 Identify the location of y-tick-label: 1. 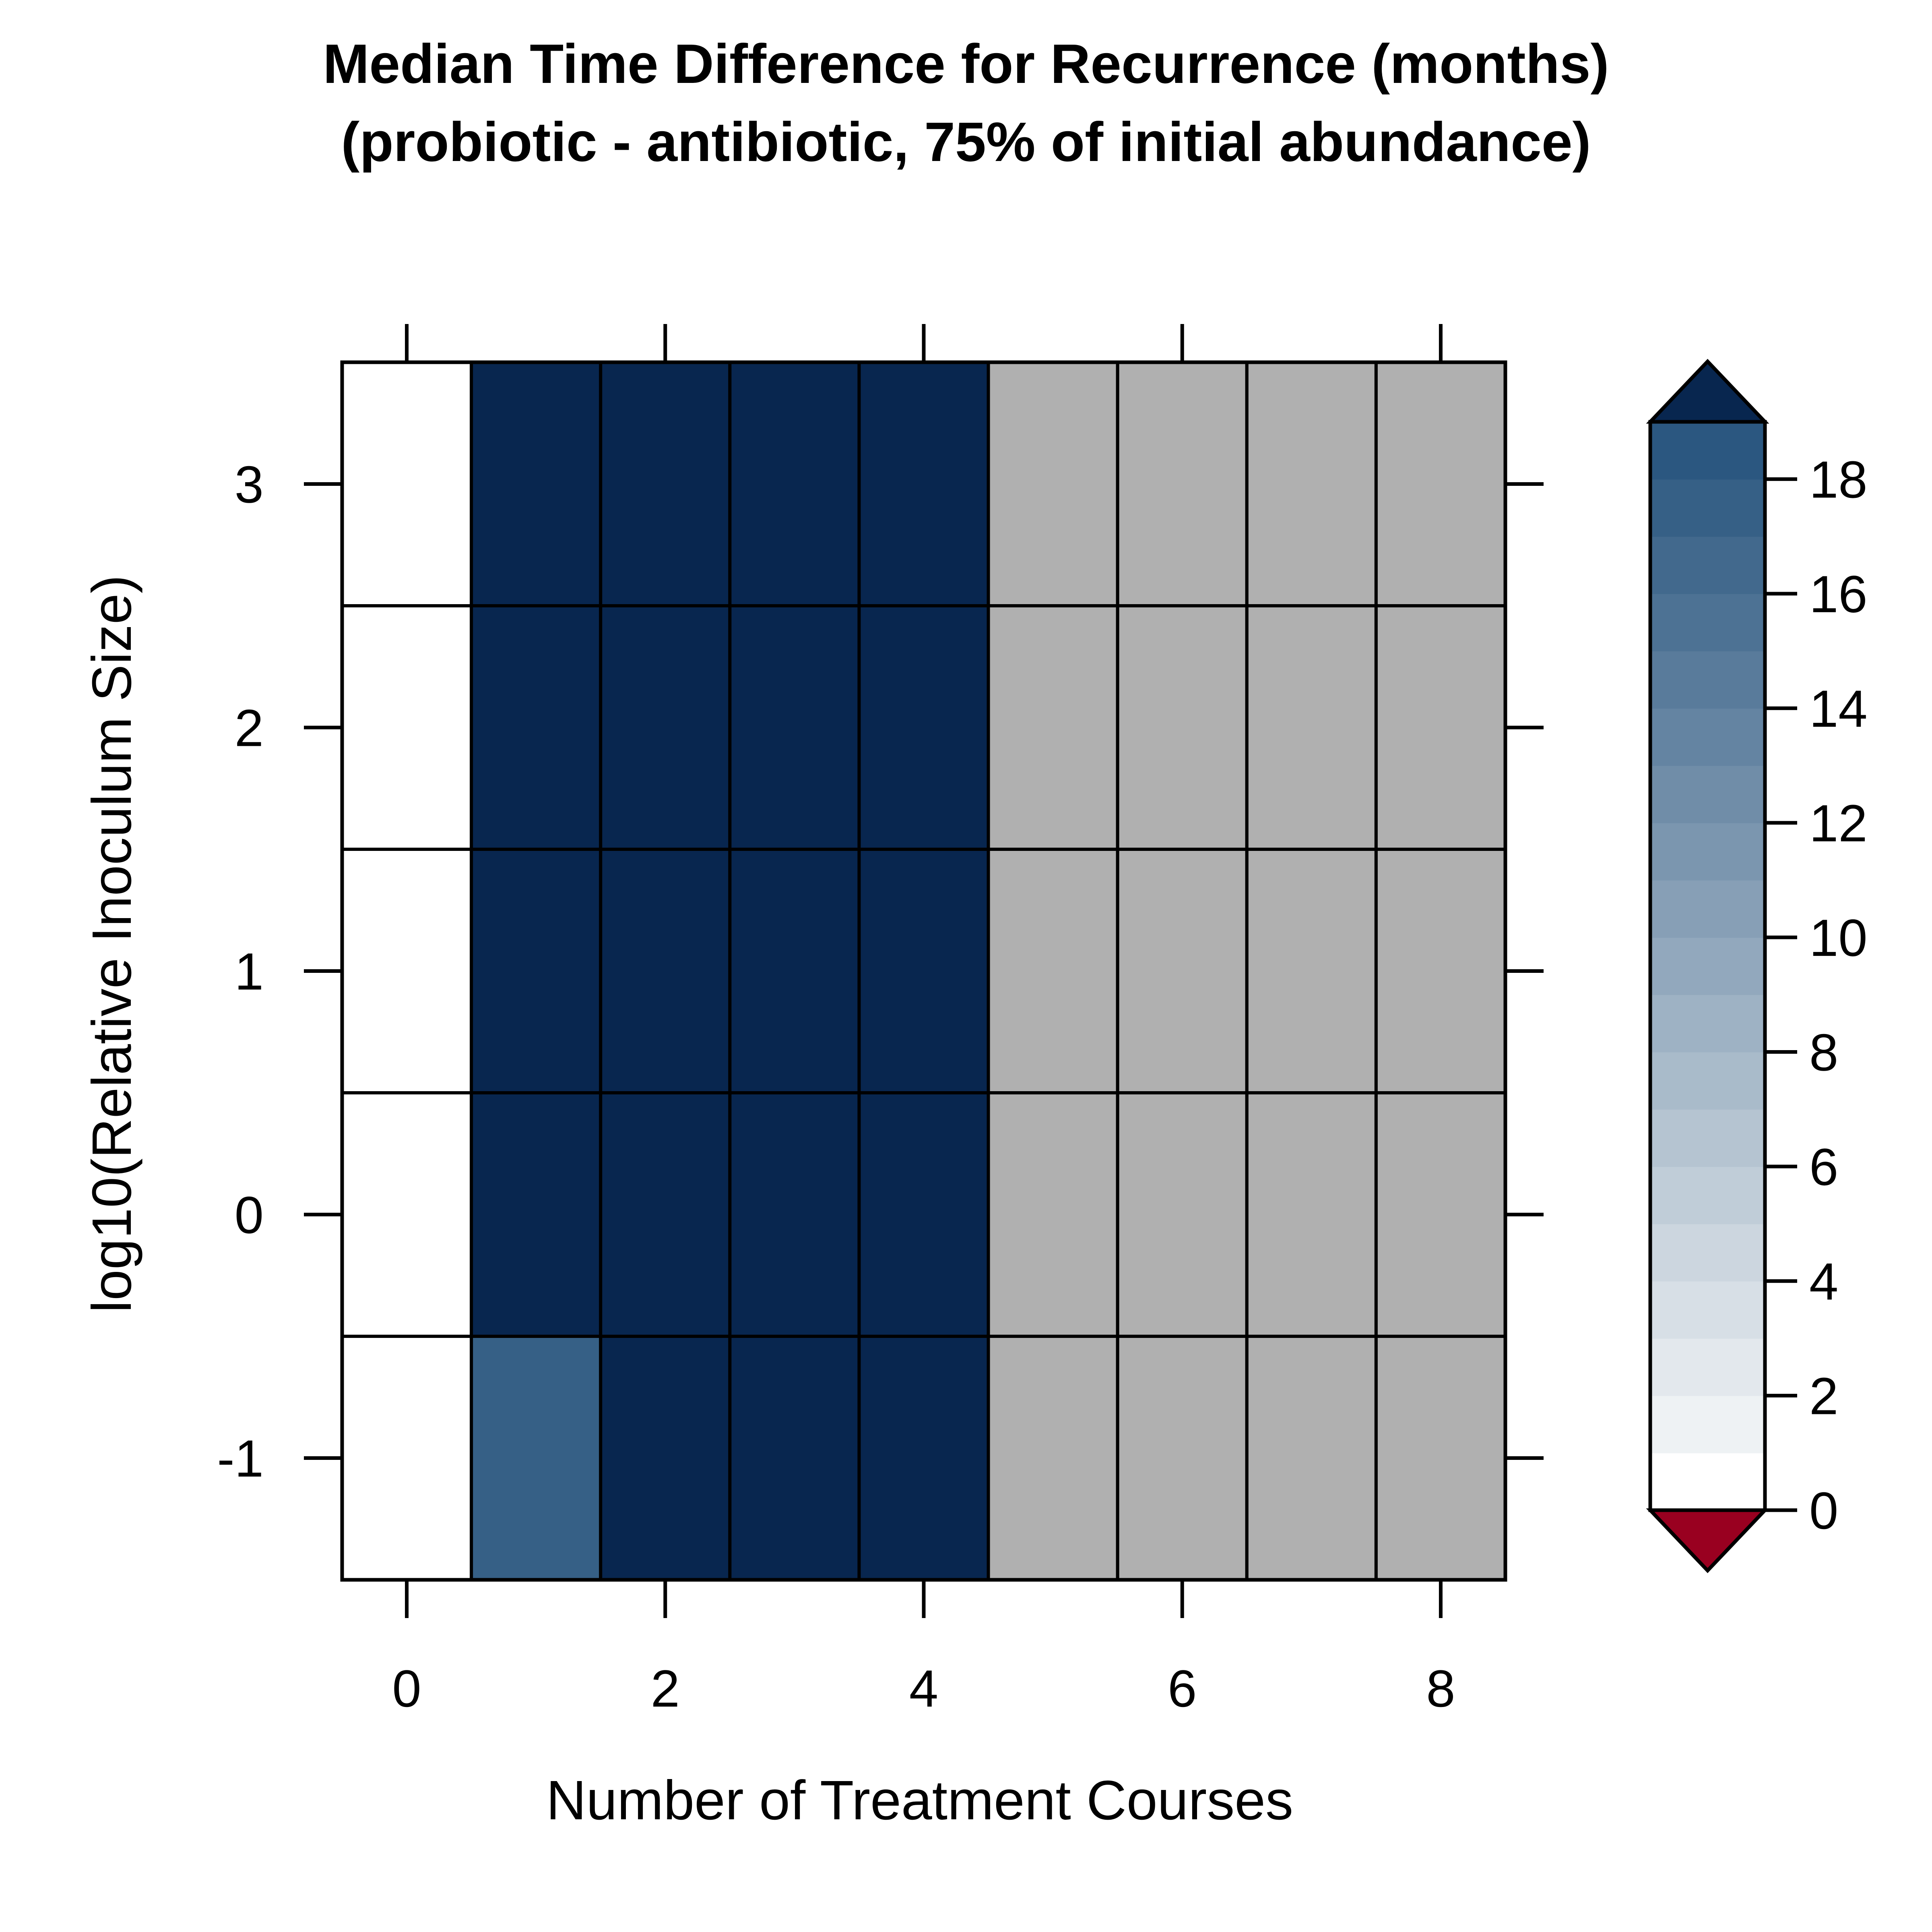
(249, 971).